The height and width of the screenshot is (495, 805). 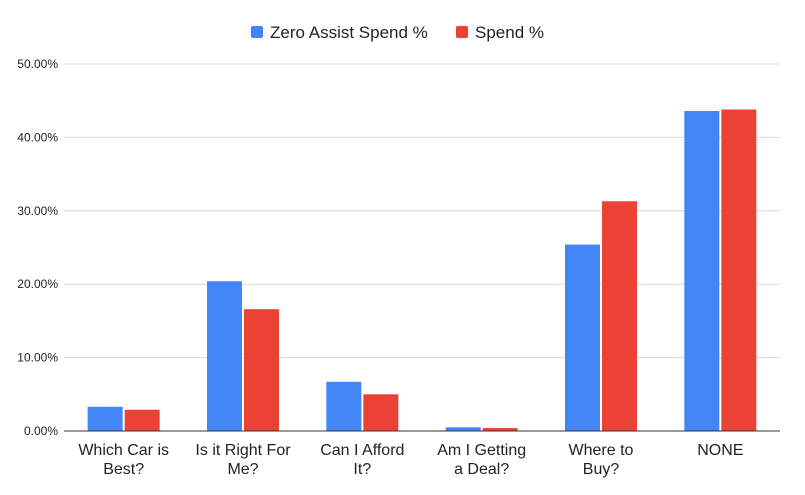 I want to click on x-tick-label: Buy?, so click(x=601, y=469).